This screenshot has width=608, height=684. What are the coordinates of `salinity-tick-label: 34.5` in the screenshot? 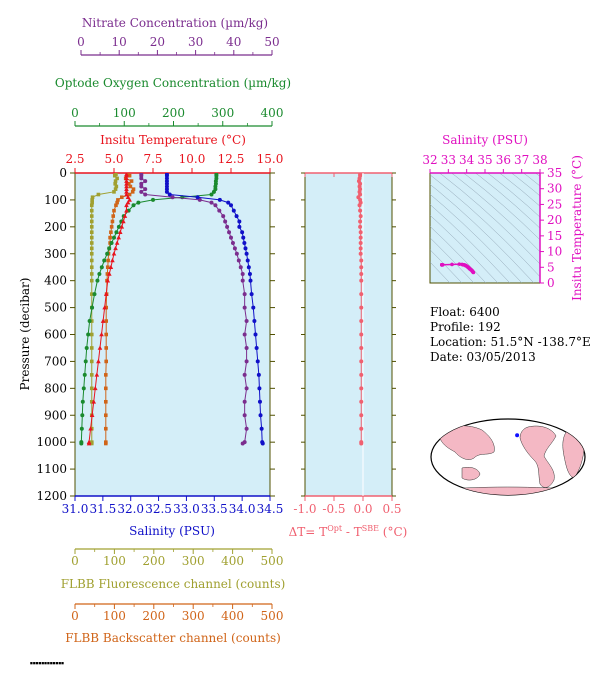 It's located at (270, 509).